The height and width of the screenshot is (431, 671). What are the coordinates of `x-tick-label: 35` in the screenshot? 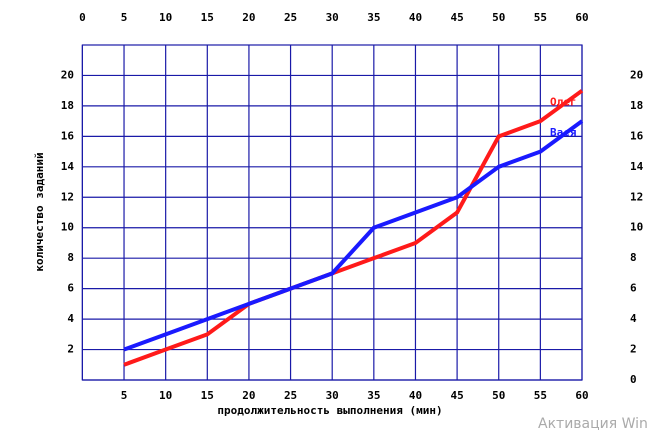 It's located at (373, 395).